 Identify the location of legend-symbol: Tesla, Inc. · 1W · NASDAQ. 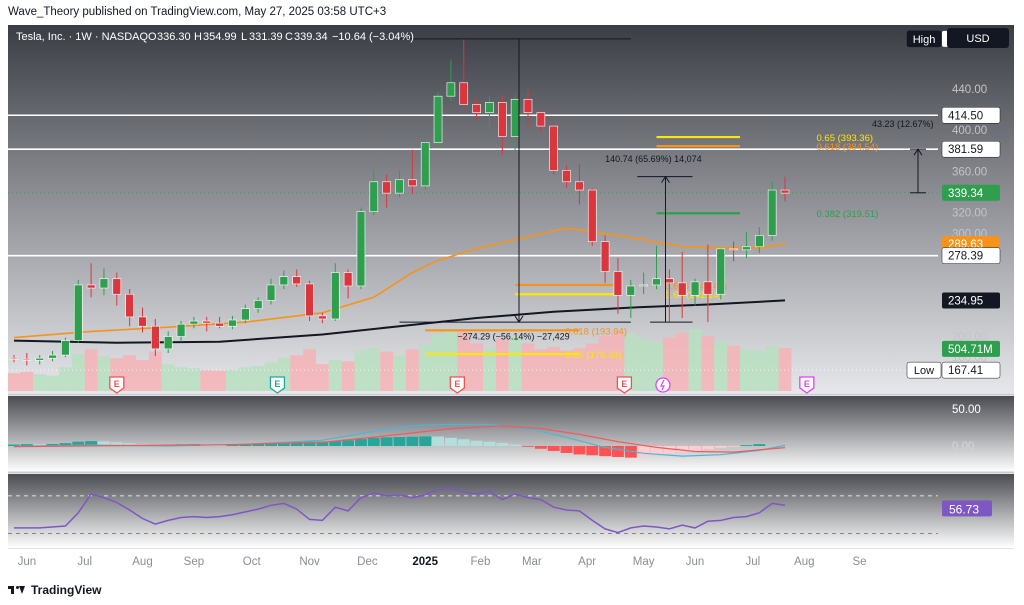
(82, 37).